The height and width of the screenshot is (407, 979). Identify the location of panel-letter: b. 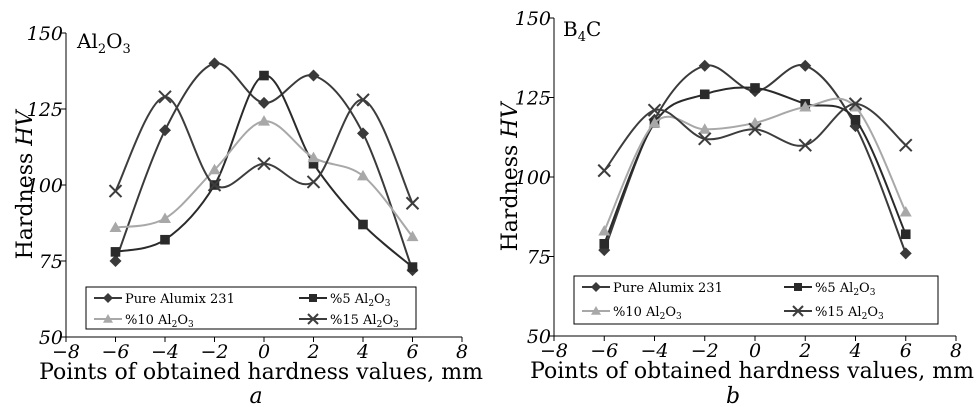
(733, 395).